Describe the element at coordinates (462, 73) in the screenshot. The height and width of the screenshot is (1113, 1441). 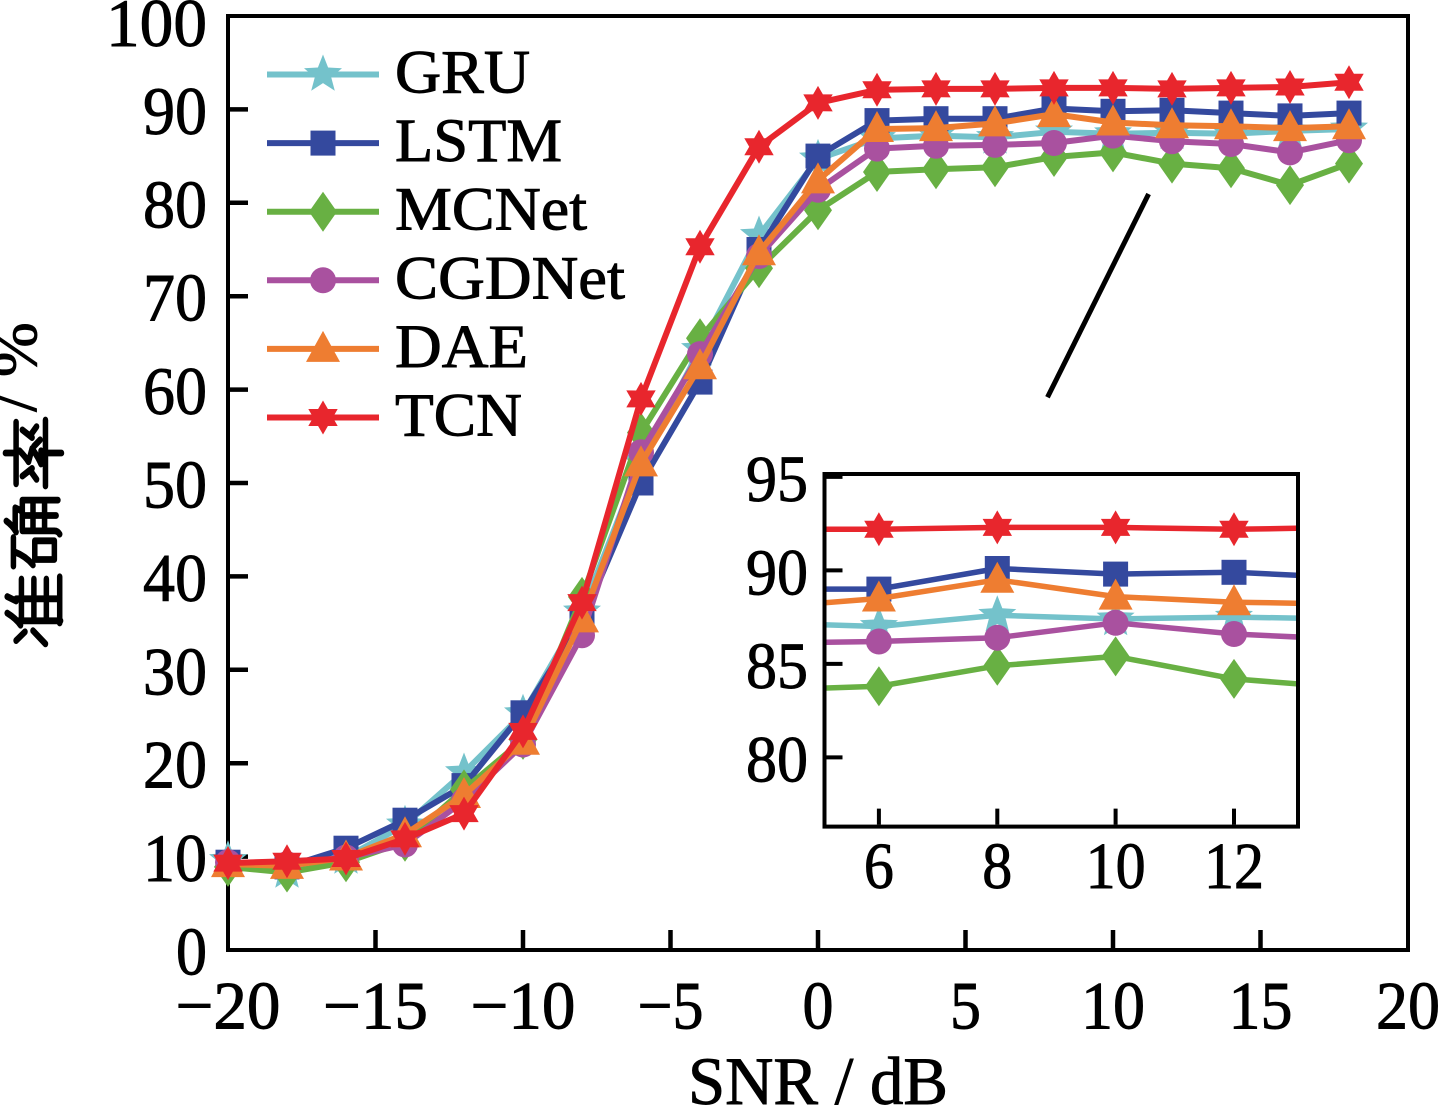
I see `svg-text: GRU` at that location.